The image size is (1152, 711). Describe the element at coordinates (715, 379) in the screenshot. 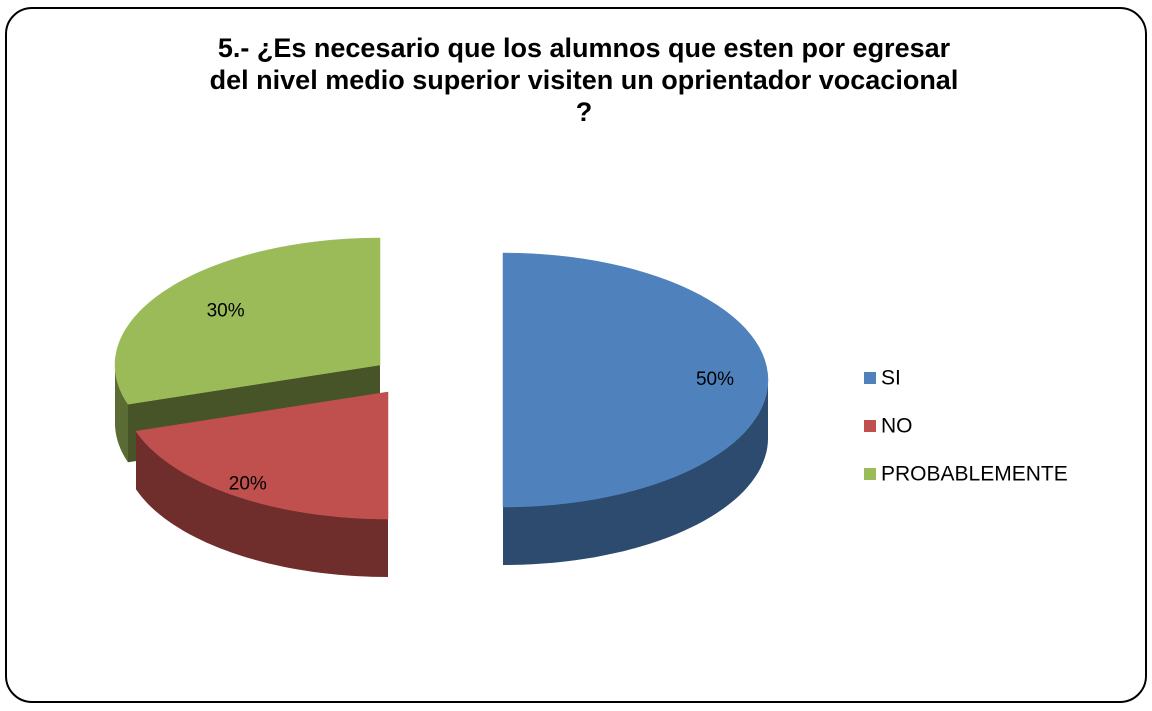

I see `data-label: 50%` at that location.